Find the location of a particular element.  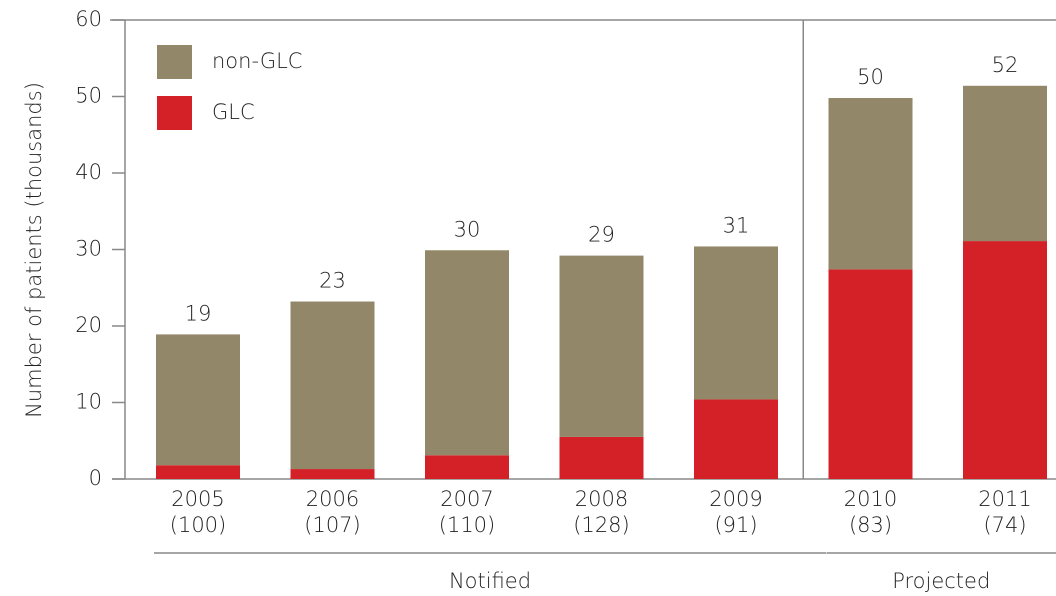

legend-label: non-GLC is located at coordinates (257, 61).